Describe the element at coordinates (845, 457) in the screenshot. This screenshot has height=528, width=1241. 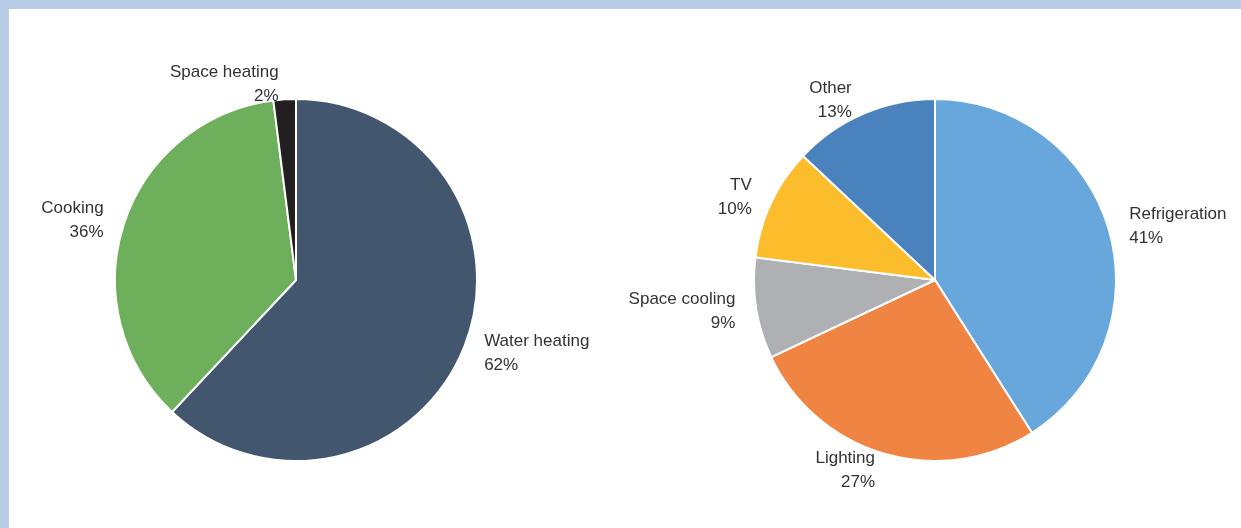
I see `slice-label: Lighting` at that location.